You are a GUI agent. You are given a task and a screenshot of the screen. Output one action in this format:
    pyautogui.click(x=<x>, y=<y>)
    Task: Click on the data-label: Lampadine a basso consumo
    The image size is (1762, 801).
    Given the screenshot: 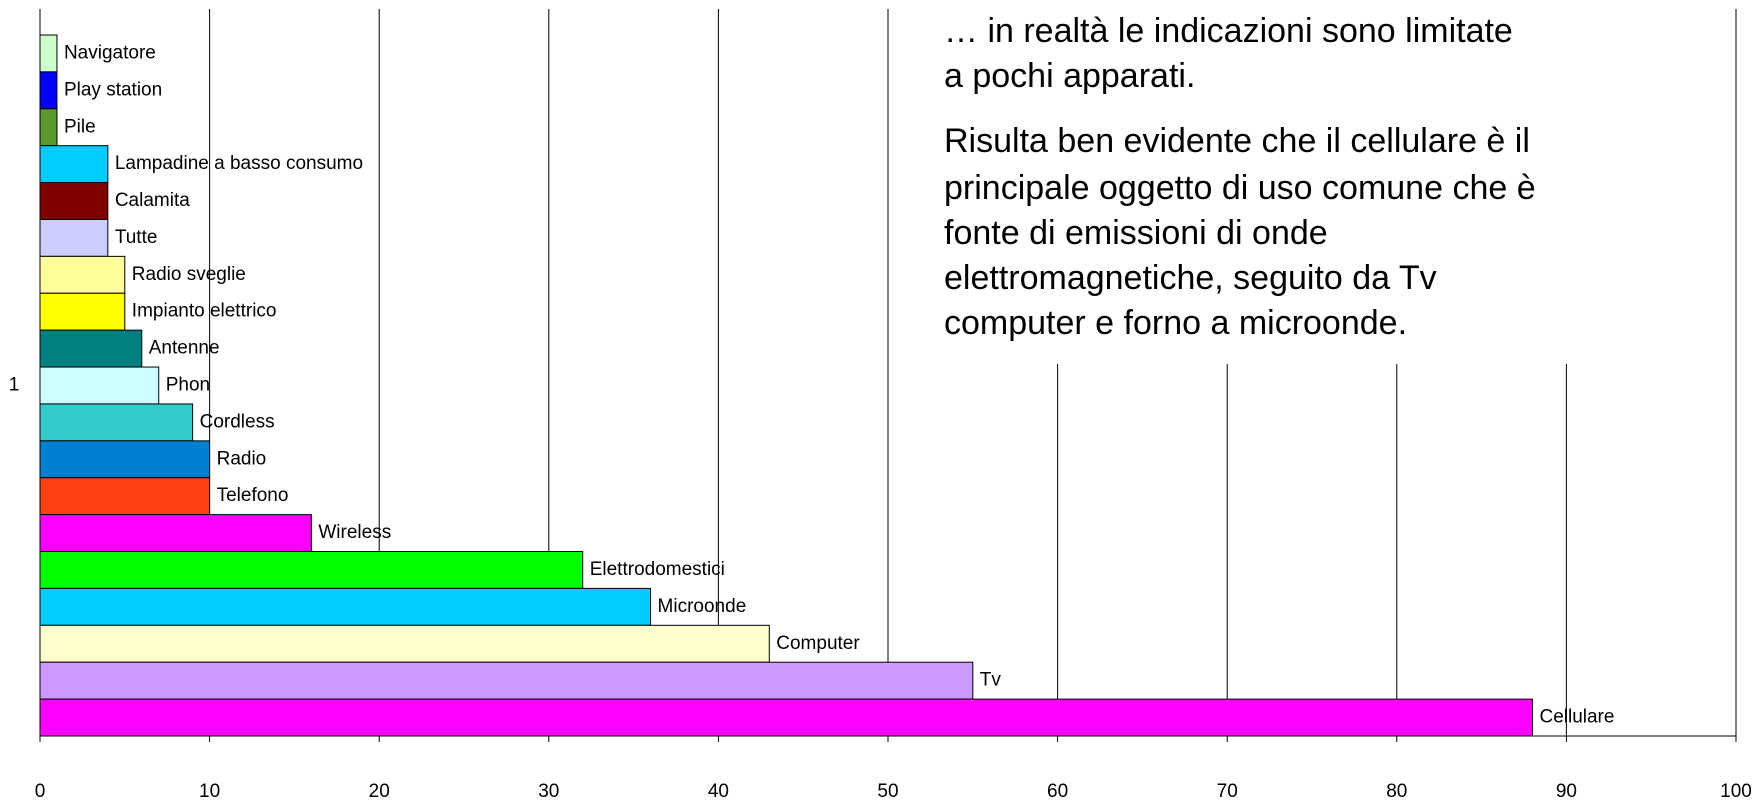 What is the action you would take?
    pyautogui.click(x=239, y=163)
    